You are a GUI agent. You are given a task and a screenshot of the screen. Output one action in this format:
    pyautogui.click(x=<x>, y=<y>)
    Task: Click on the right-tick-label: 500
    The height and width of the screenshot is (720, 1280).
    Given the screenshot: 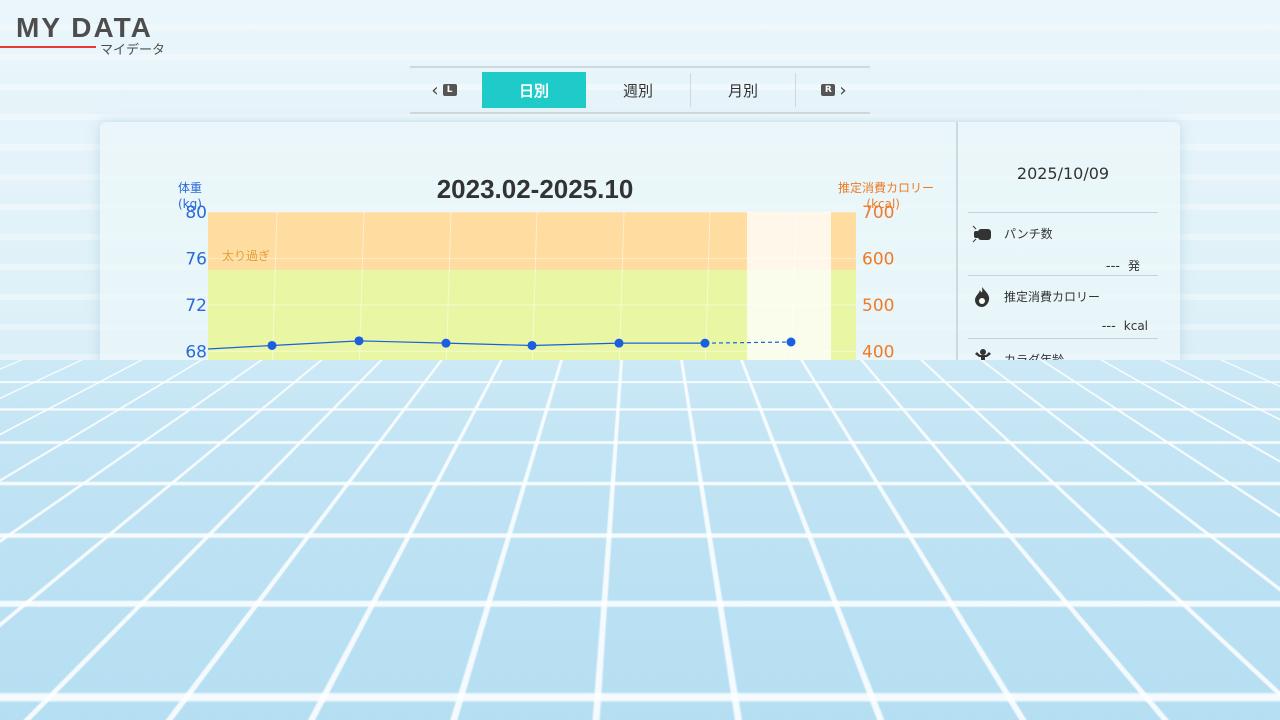 What is the action you would take?
    pyautogui.click(x=878, y=306)
    